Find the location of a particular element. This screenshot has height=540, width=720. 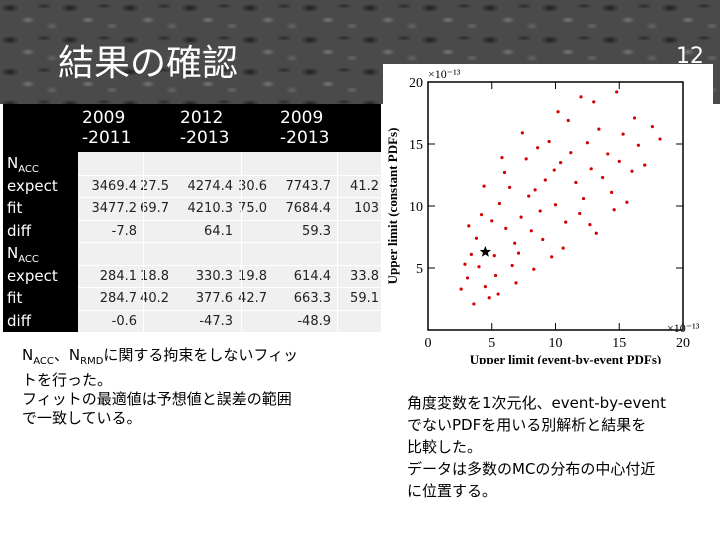

table-cell: -0.6 is located at coordinates (124, 321).